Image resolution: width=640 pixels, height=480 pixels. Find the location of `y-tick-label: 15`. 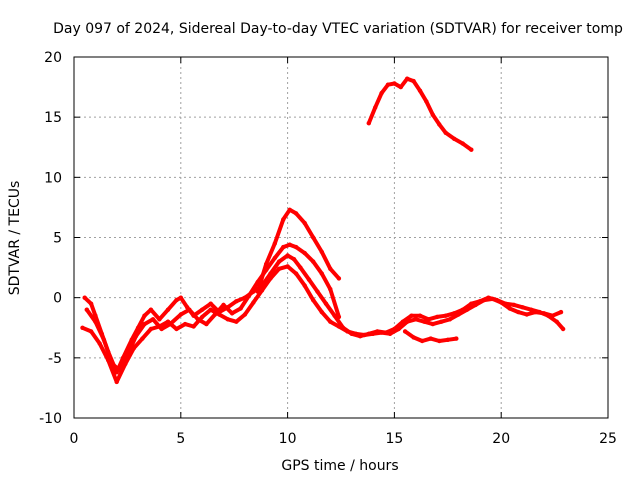

y-tick-label: 15 is located at coordinates (53, 118).